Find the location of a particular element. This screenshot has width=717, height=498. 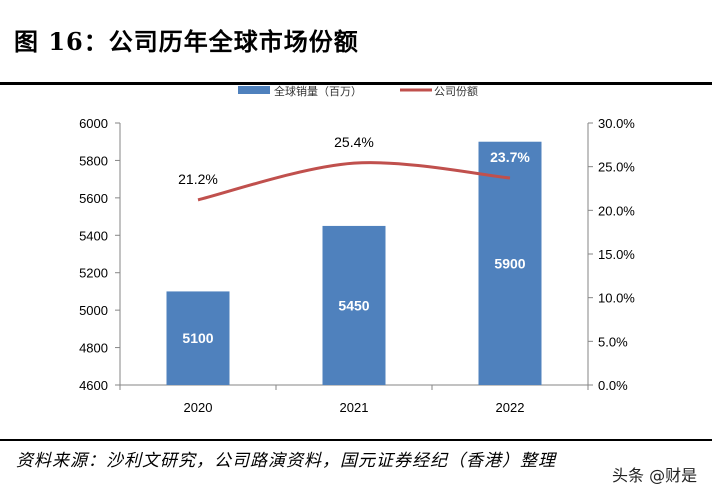

figure-title: 图 16：公司历年全球市场份额 is located at coordinates (186, 41).